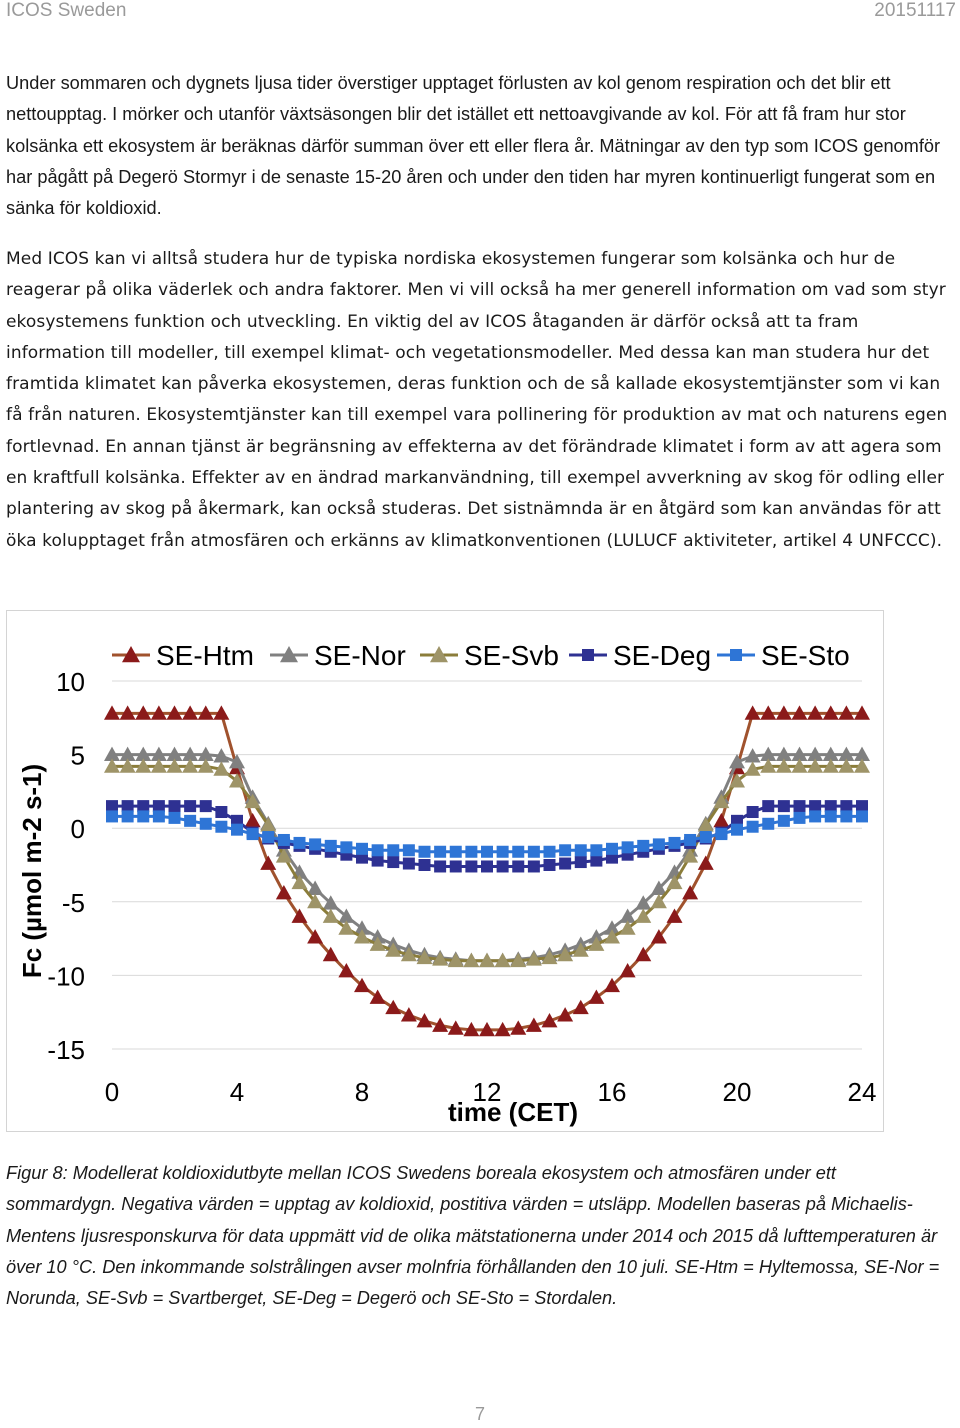  What do you see at coordinates (481, 655) in the screenshot?
I see `legend: SE-Htm SE-Nor SE-Svb SE-Deg SE-Sto` at bounding box center [481, 655].